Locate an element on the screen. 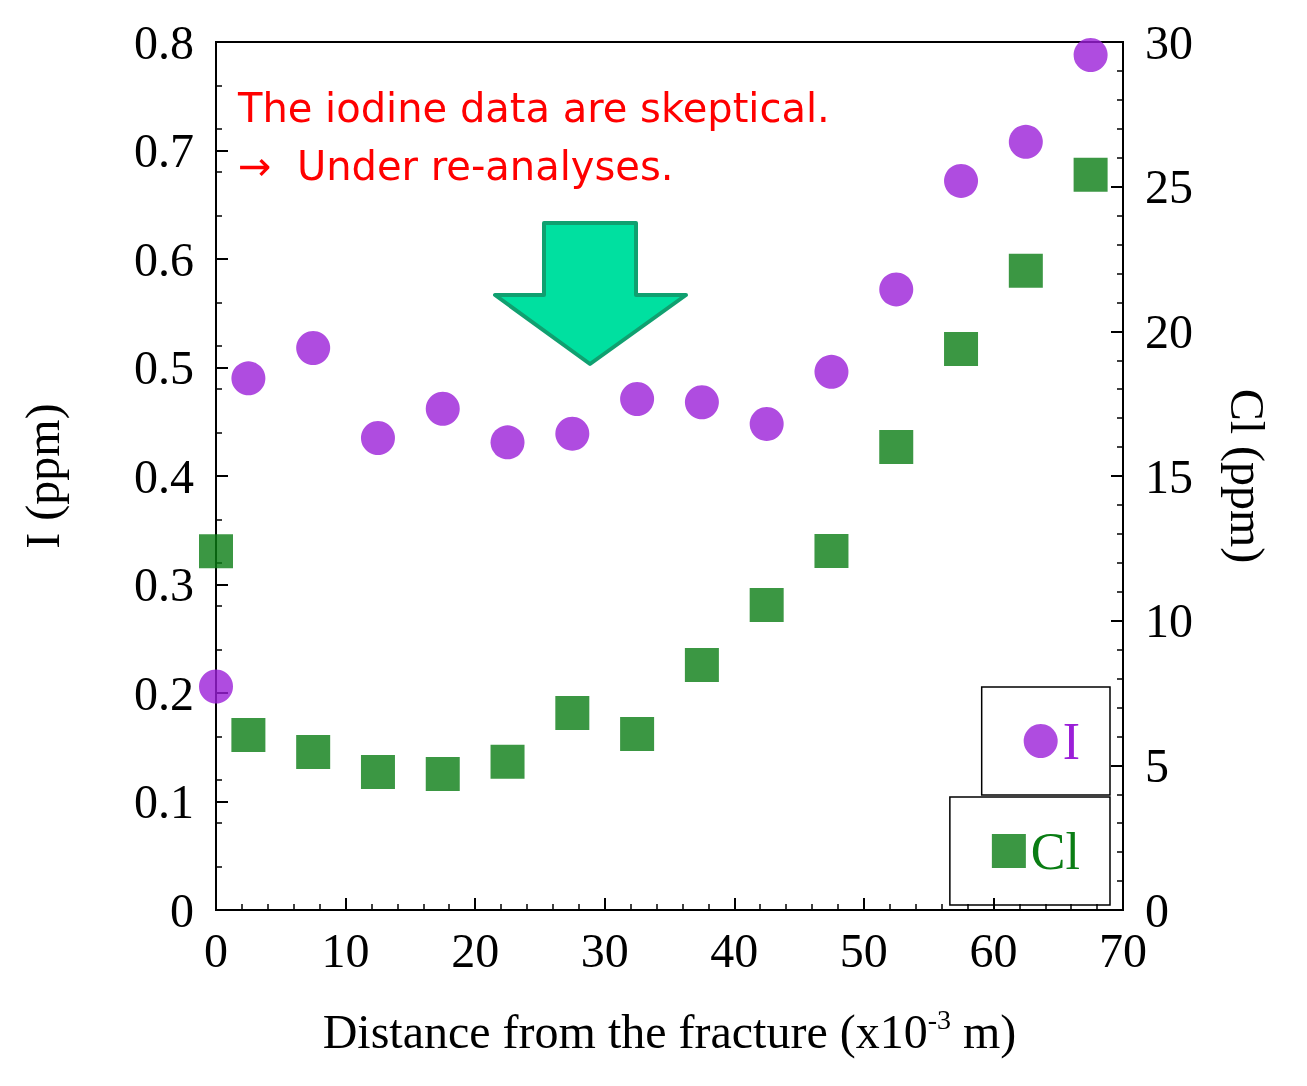 The width and height of the screenshot is (1307, 1086). x-tick-label: 30 is located at coordinates (604, 950).